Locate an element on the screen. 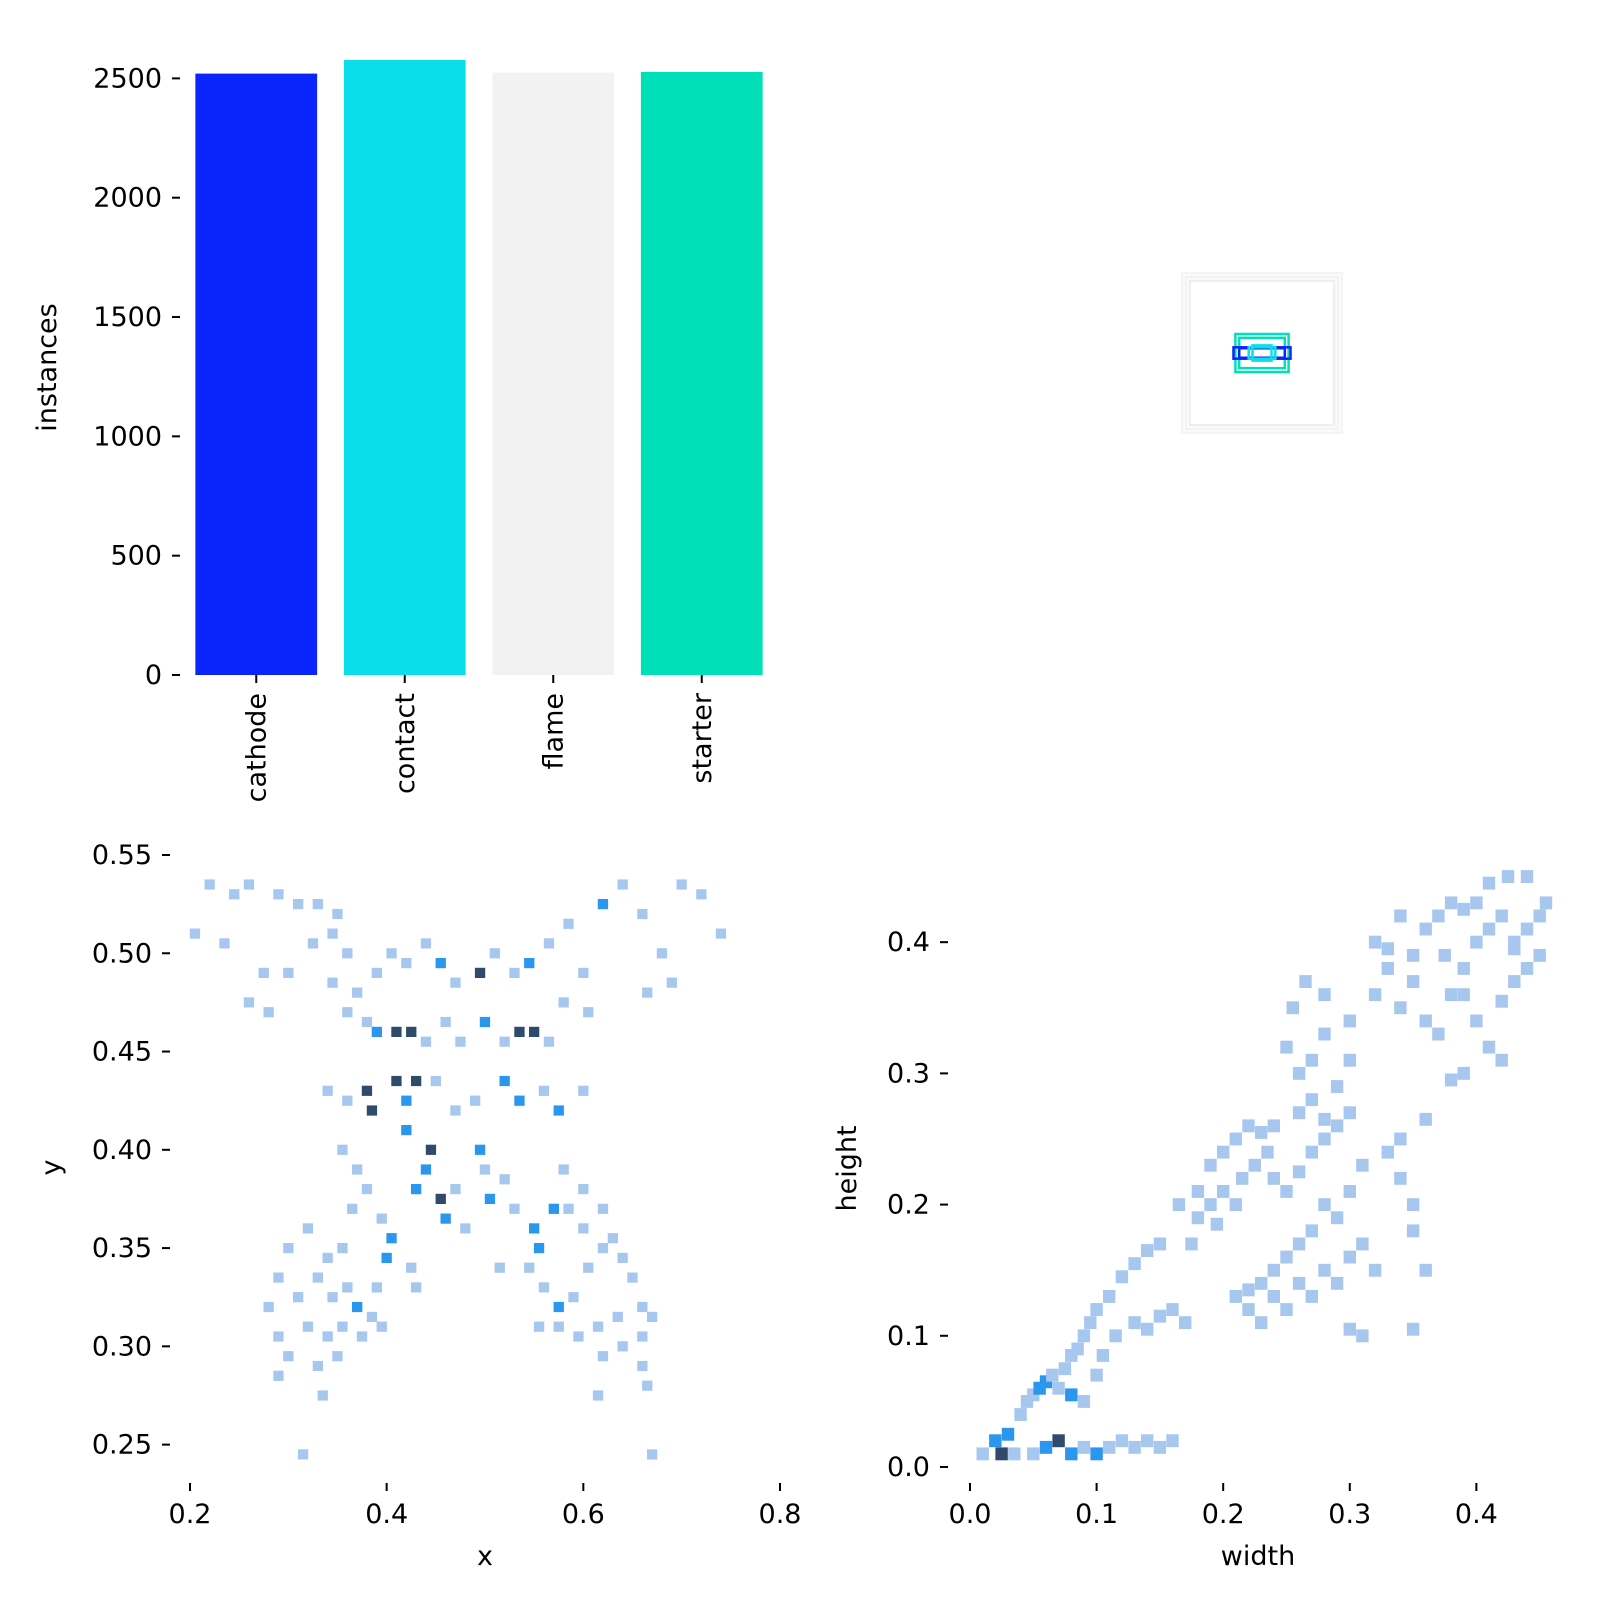  x-axis-label: x is located at coordinates (485, 1556).